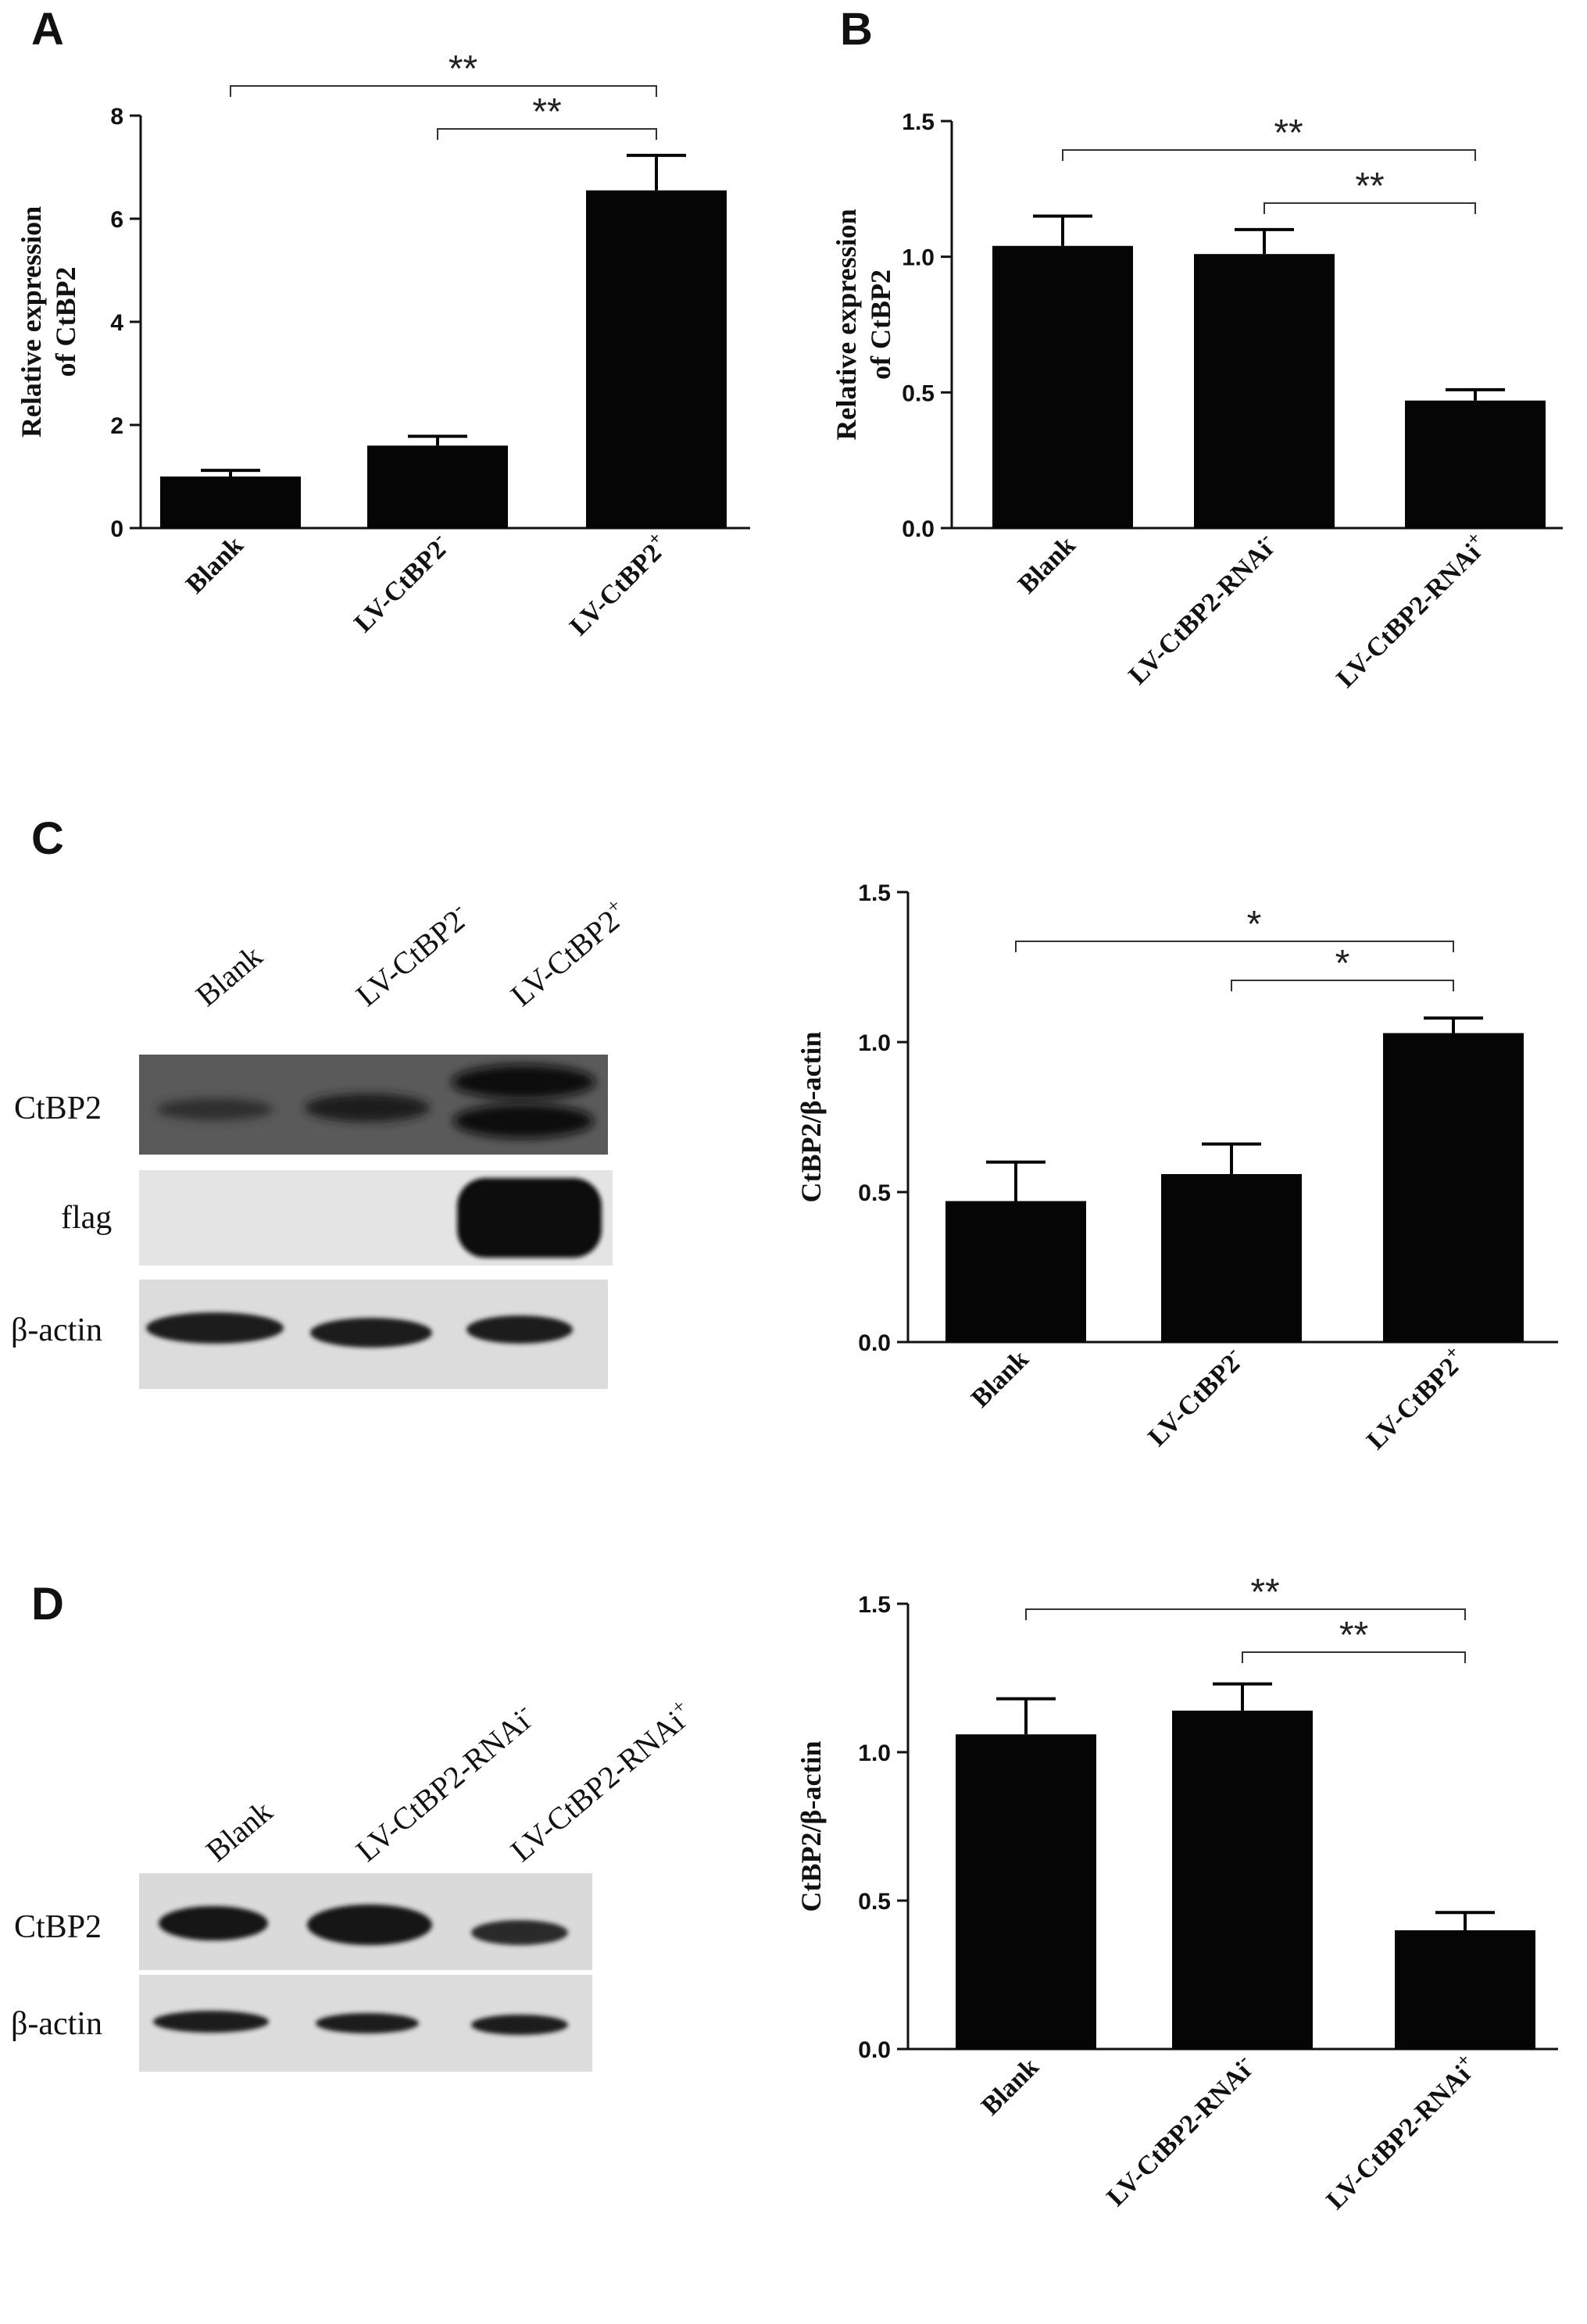  I want to click on chart-b-category-label-2: LV-CtBP2-RNAi+, so click(1411, 611).